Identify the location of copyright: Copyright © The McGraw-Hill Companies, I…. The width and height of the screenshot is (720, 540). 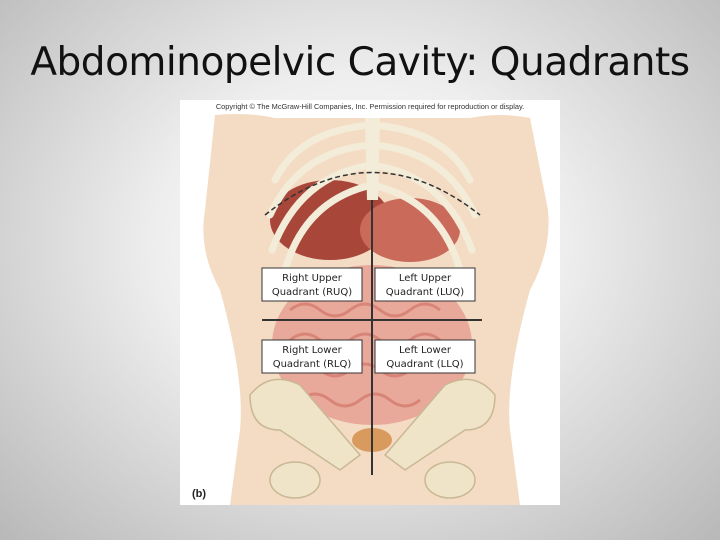
(370, 106).